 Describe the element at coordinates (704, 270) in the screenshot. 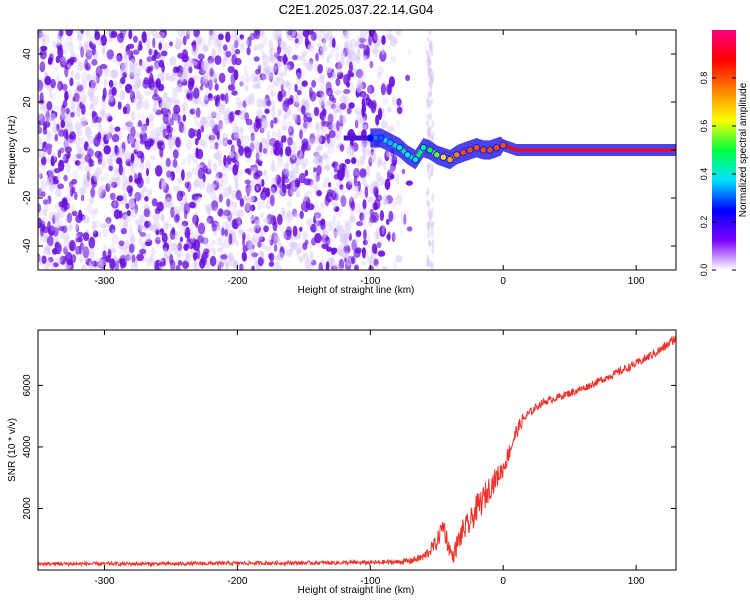

I see `colorbar-tick-label: 0.0` at that location.